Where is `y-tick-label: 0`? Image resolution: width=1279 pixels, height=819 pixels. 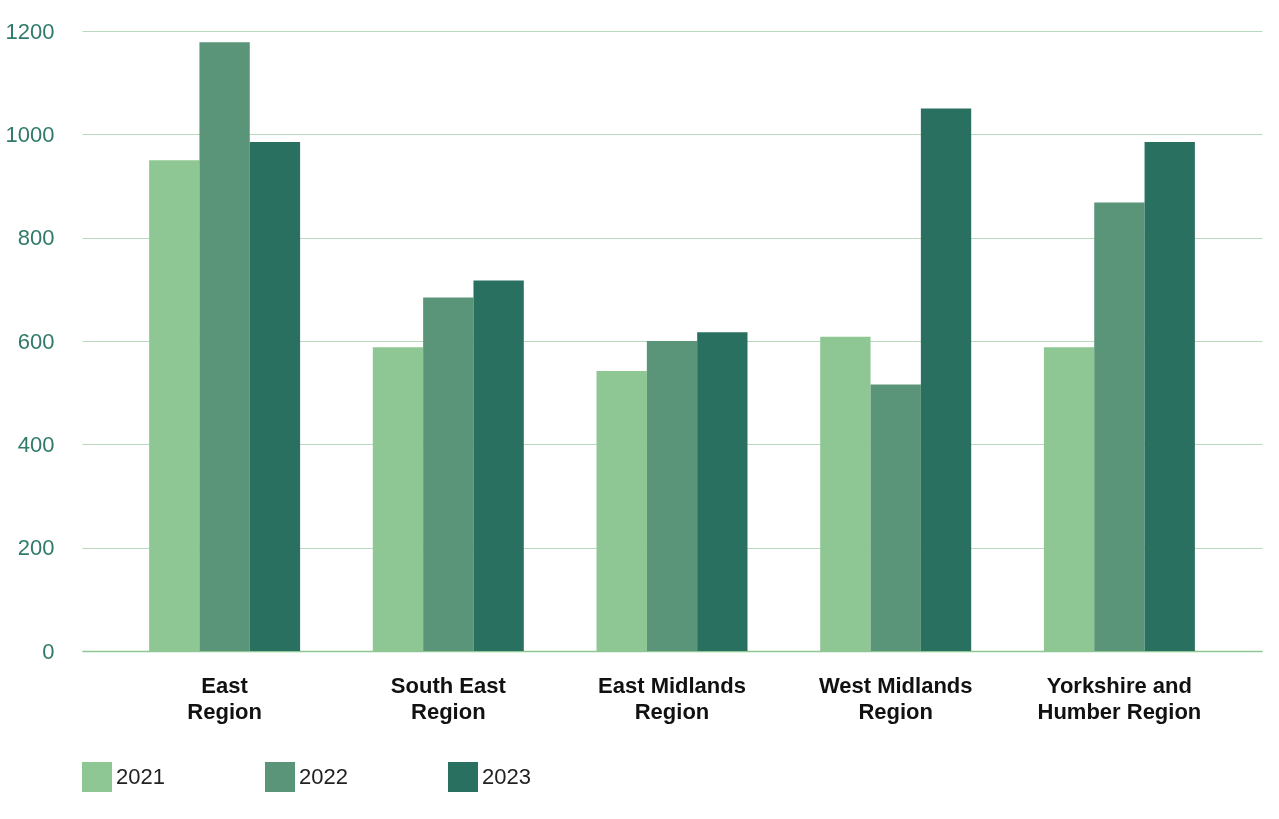
y-tick-label: 0 is located at coordinates (48, 651).